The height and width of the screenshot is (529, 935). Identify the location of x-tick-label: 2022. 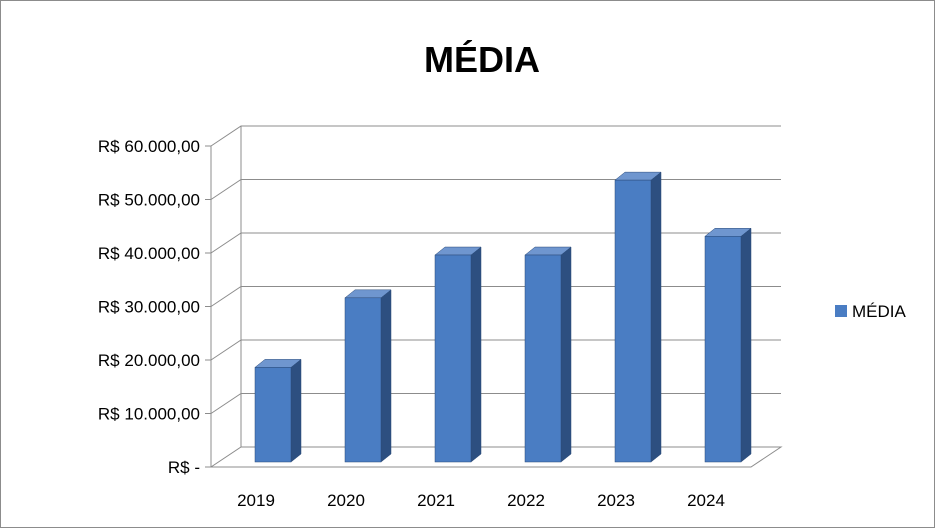
(526, 500).